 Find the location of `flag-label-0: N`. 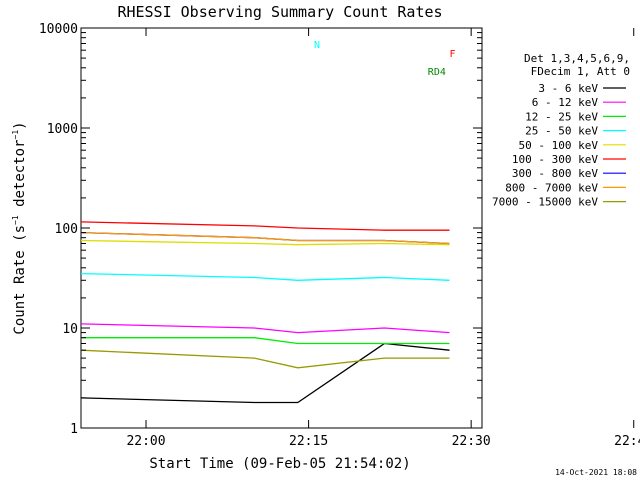

flag-label-0: N is located at coordinates (317, 45).